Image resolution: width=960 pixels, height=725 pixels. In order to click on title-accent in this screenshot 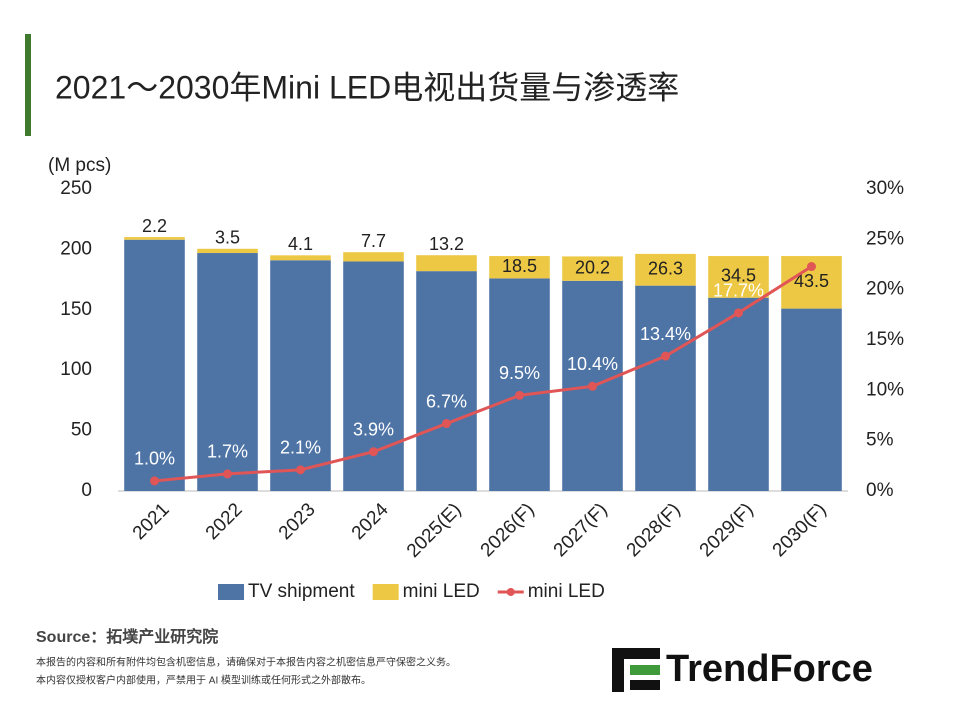, I will do `click(28, 85)`.